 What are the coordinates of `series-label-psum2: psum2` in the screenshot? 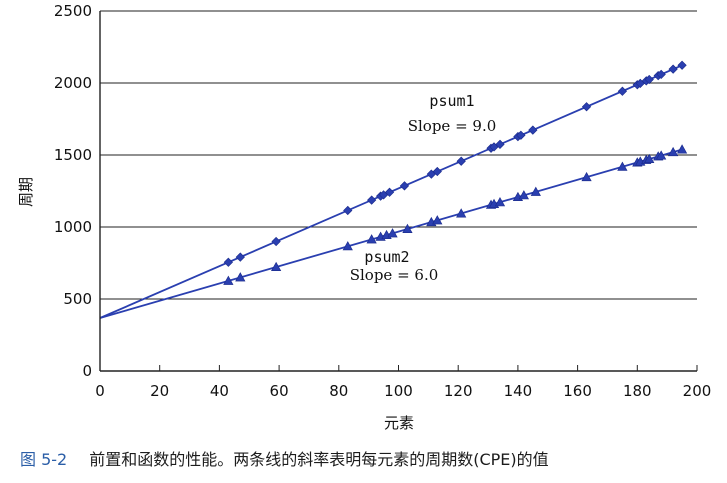 It's located at (386, 257).